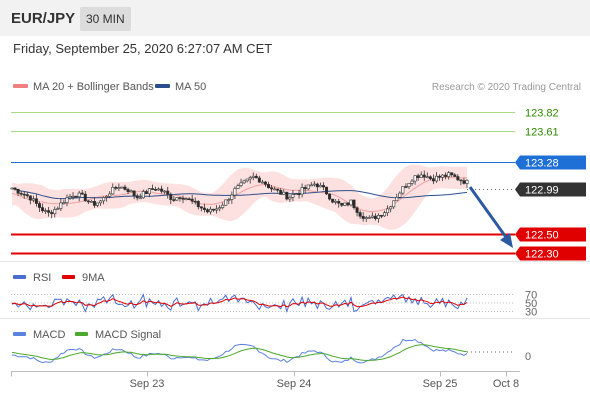 The height and width of the screenshot is (400, 590). What do you see at coordinates (49, 335) in the screenshot?
I see `macd-legend-label: MACD` at bounding box center [49, 335].